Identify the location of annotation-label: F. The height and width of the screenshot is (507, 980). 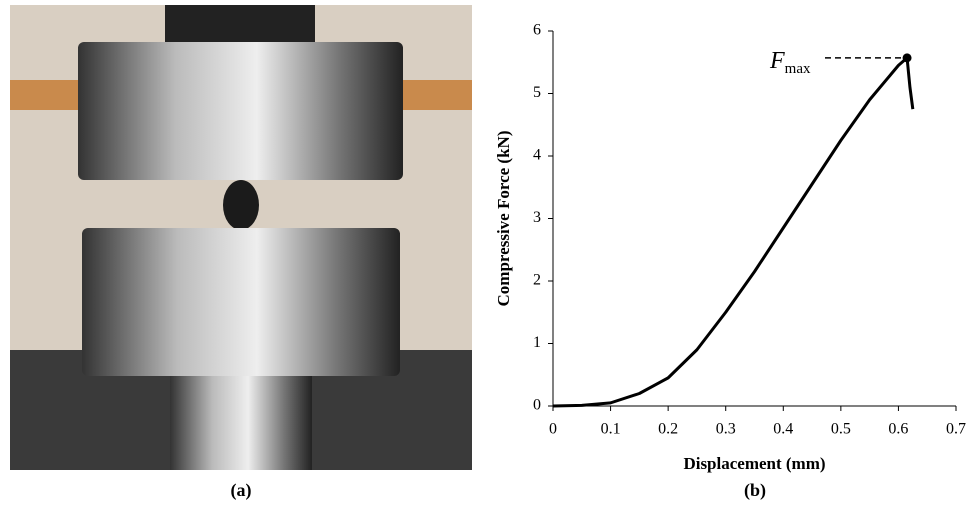
(777, 60).